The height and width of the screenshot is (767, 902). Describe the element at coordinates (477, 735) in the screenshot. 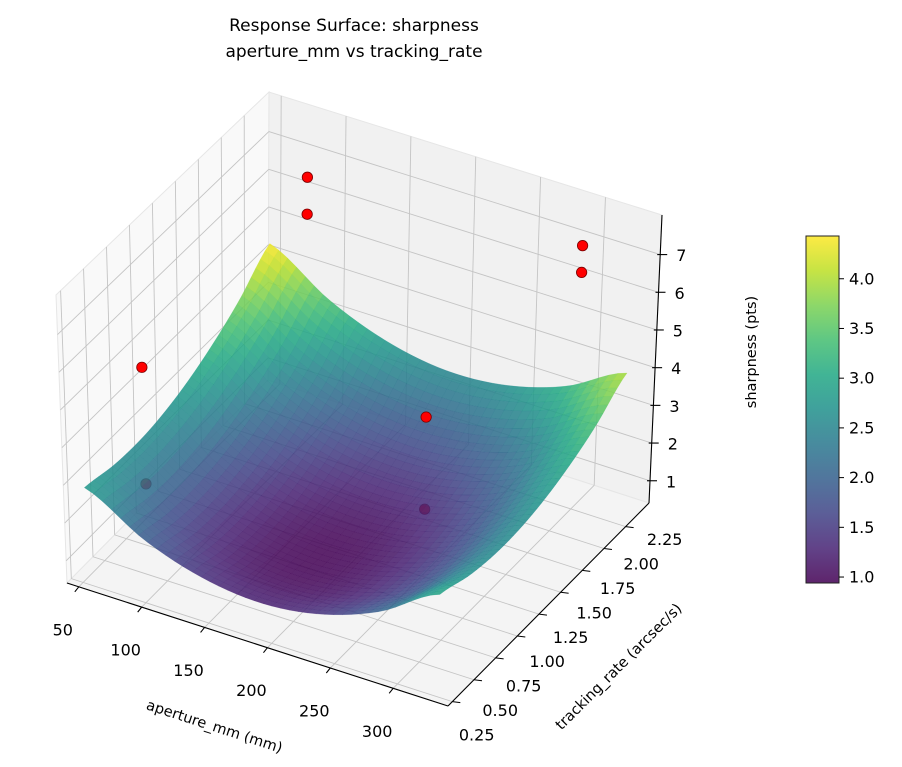

I see `y-tick-label: 0.25` at that location.